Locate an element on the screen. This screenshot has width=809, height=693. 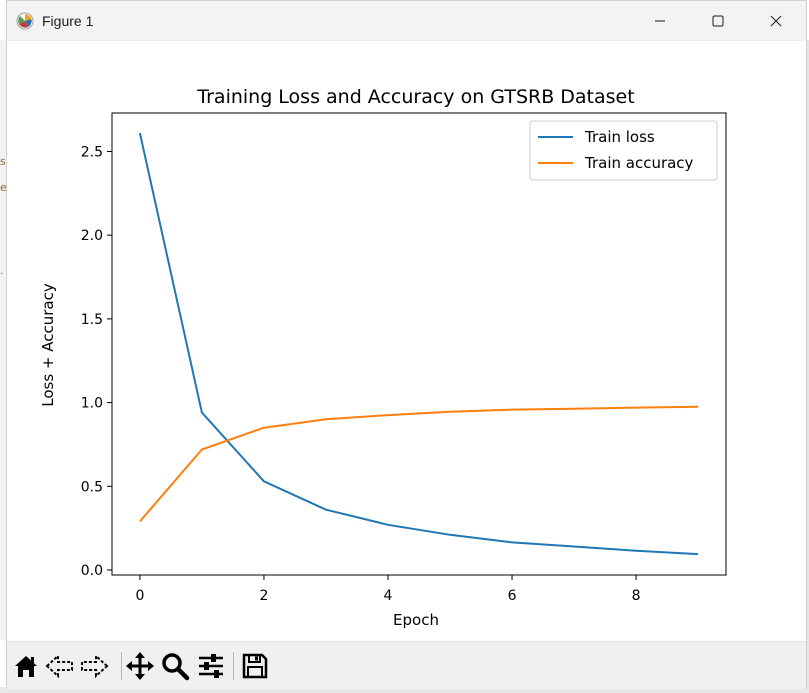
y-axis-label: Loss + Accuracy is located at coordinates (48, 345).